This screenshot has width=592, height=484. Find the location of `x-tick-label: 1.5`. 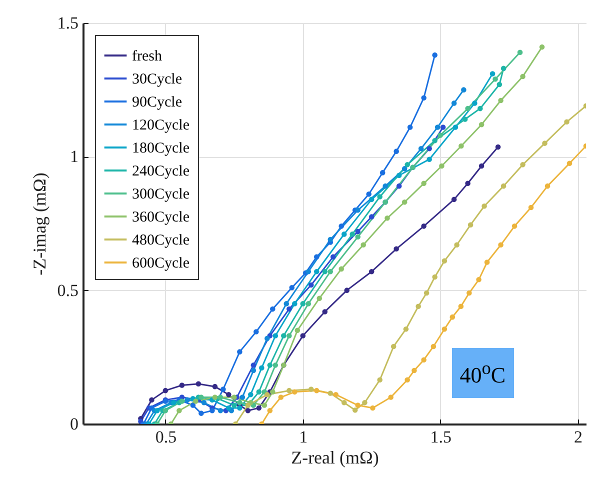

x-tick-label: 1.5 is located at coordinates (441, 437).